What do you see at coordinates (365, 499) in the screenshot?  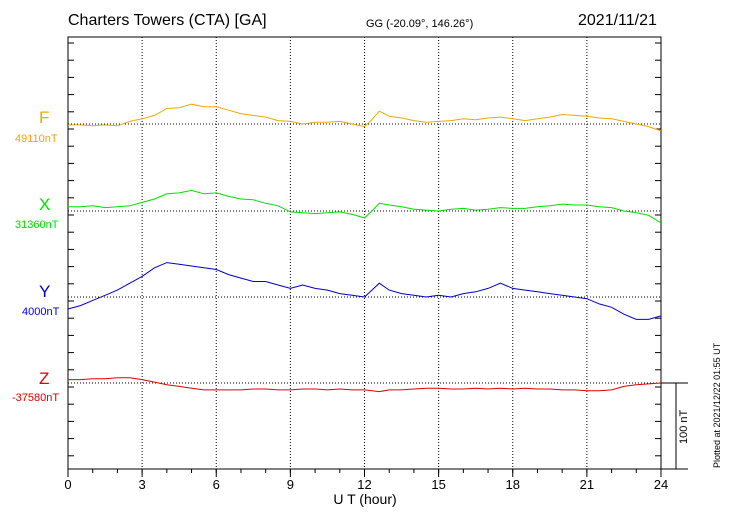 I see `x-axis-label: U T (hour)` at bounding box center [365, 499].